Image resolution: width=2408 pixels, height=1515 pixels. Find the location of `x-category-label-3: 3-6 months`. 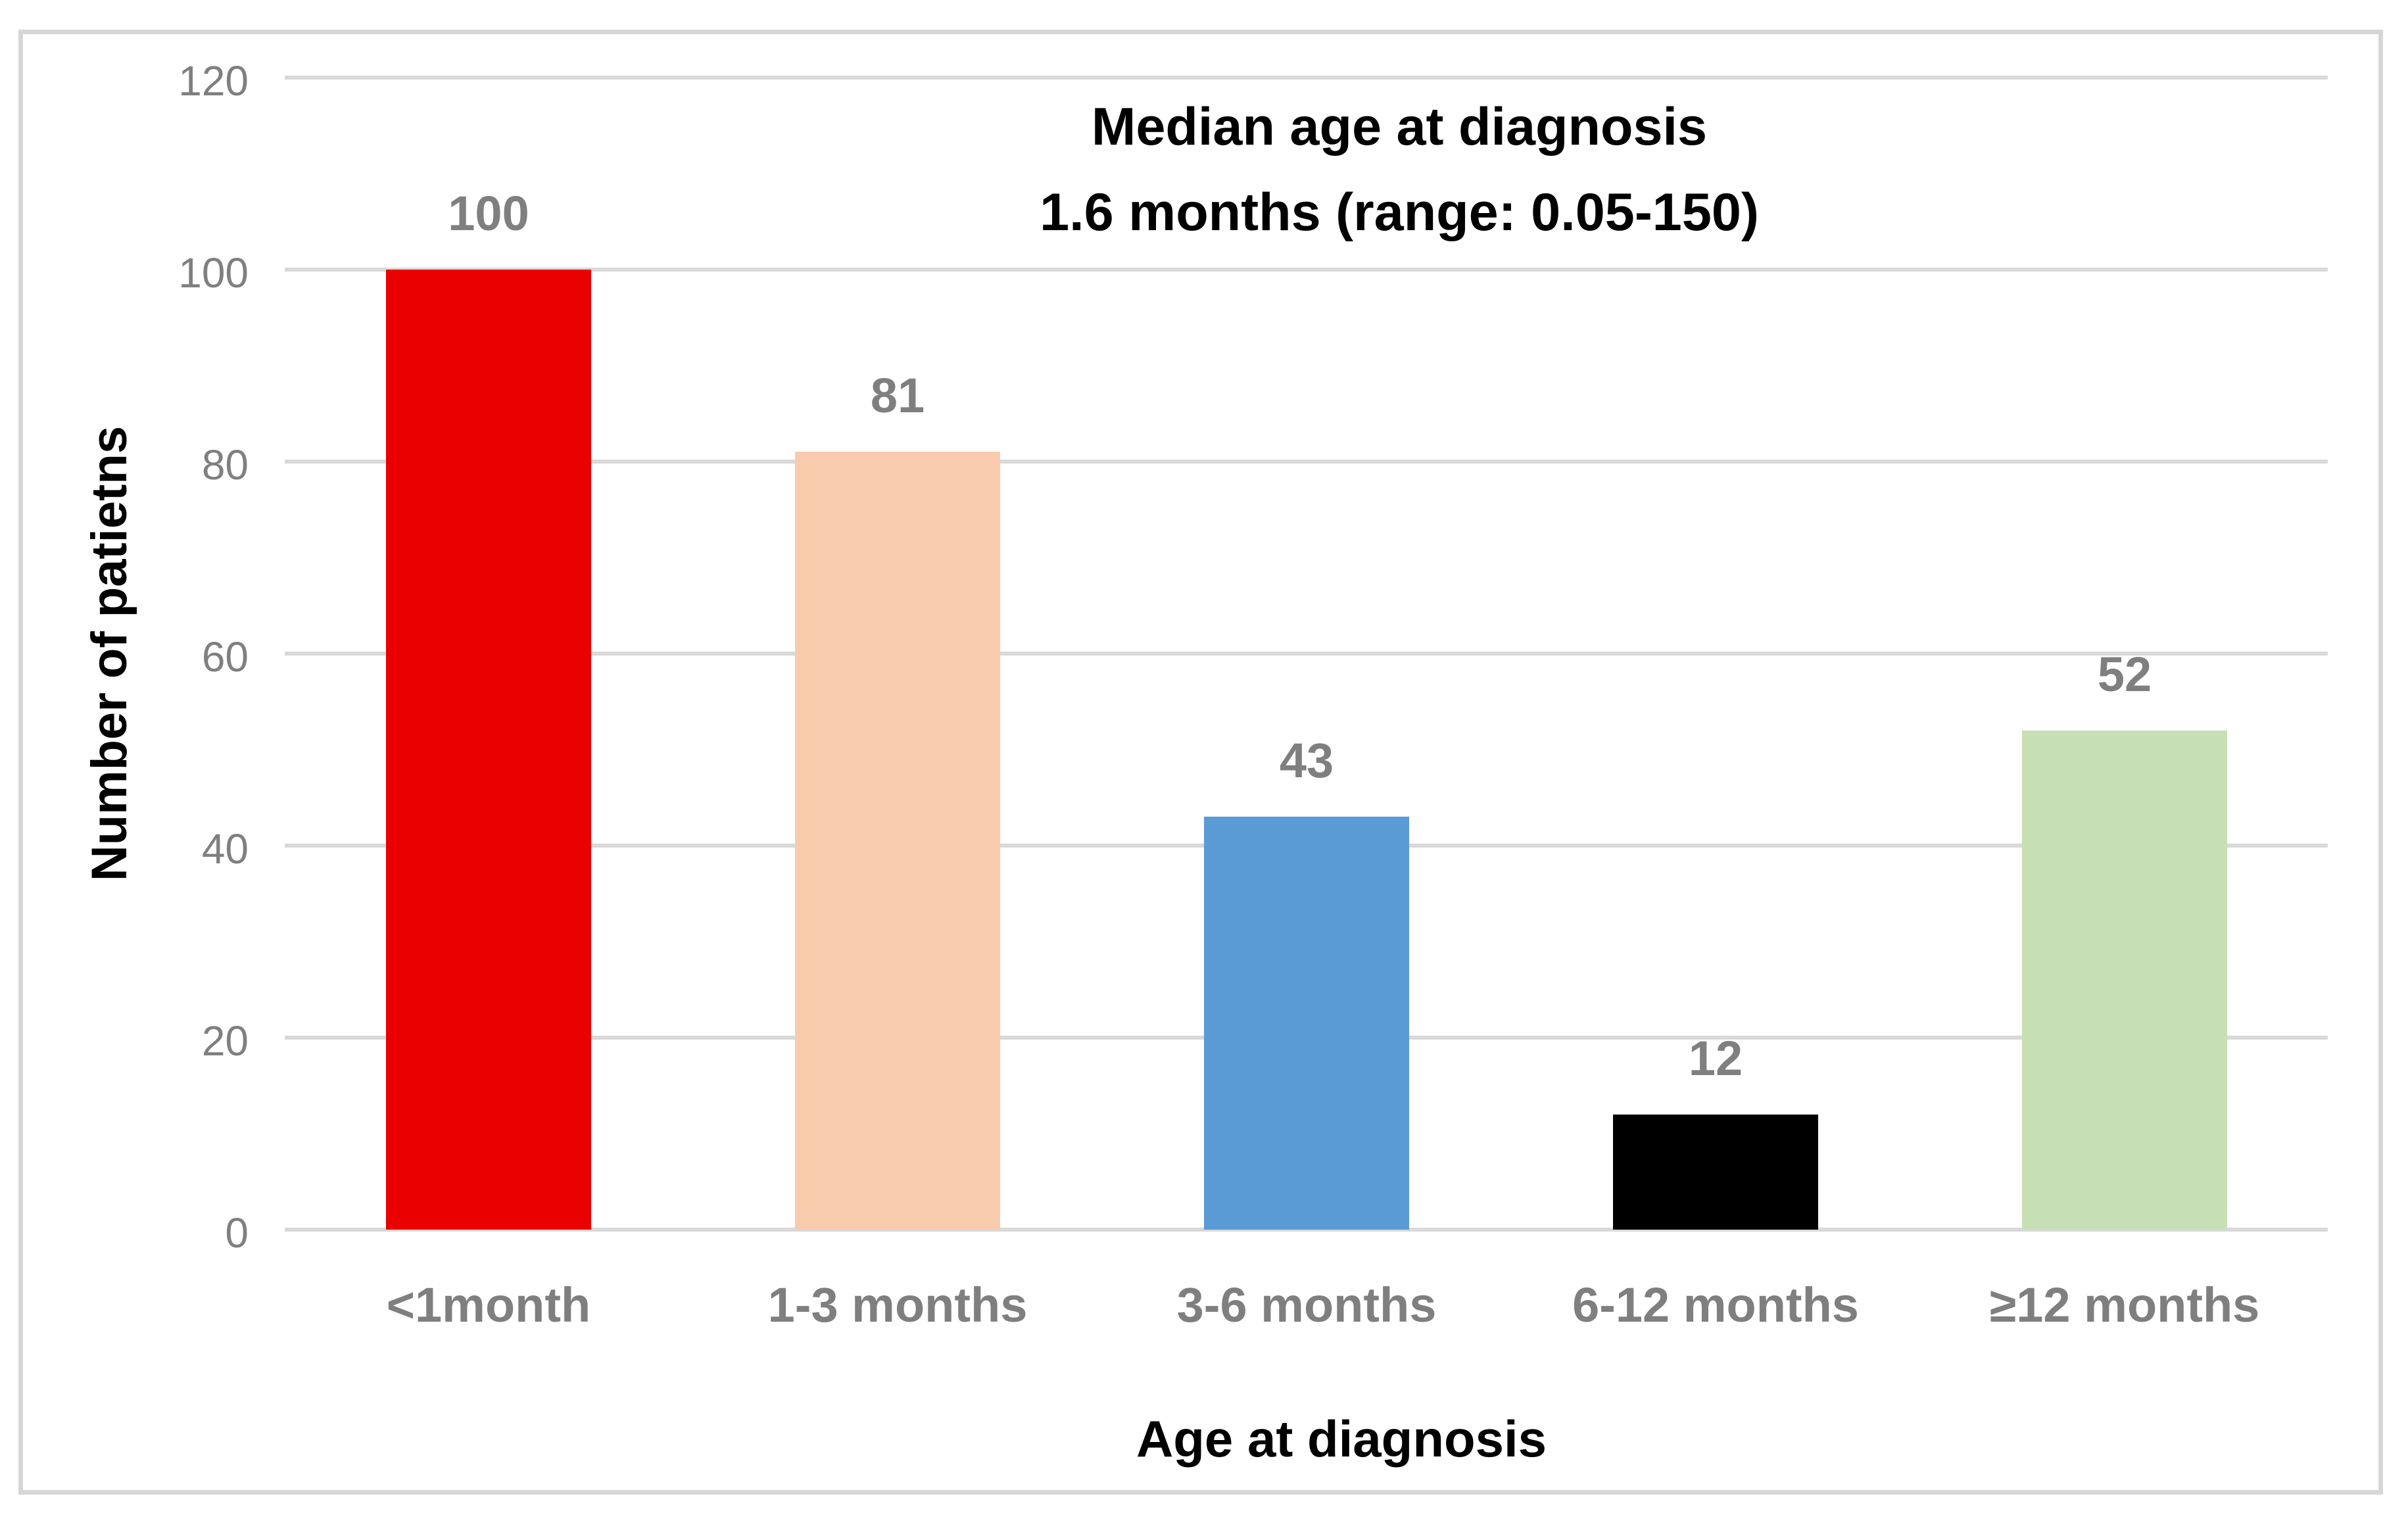

x-category-label-3: 3-6 months is located at coordinates (1306, 1305).